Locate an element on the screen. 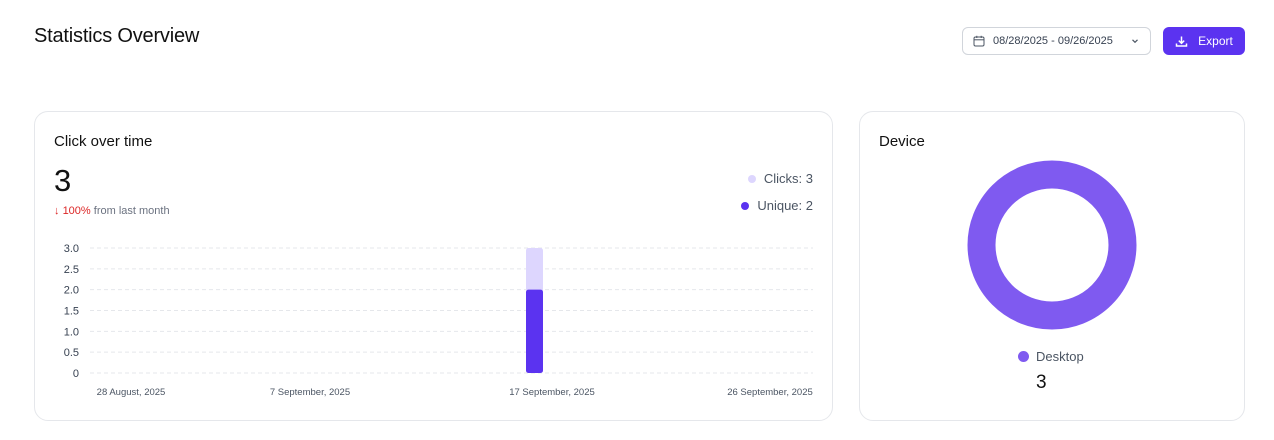 This screenshot has height=440, width=1274. legend-label: Unique: 2 is located at coordinates (785, 205).